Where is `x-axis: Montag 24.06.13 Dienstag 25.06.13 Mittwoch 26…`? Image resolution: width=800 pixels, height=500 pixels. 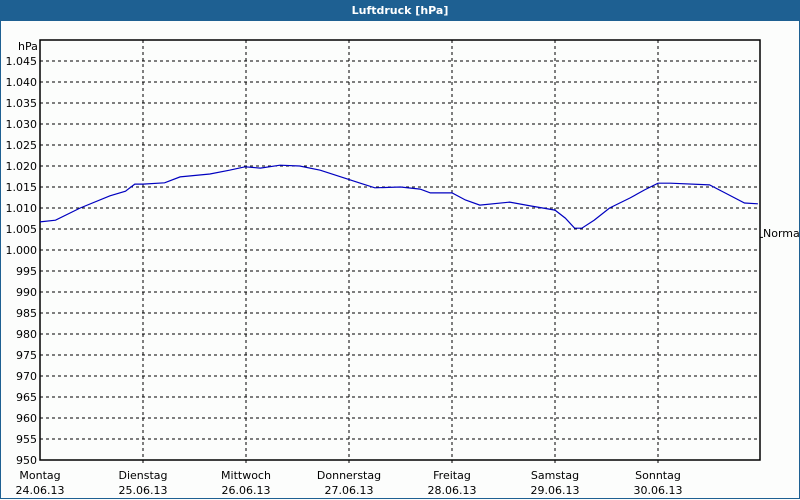
x-axis: Montag 24.06.13 Dienstag 25.06.13 Mittwoch 26… is located at coordinates (349, 483).